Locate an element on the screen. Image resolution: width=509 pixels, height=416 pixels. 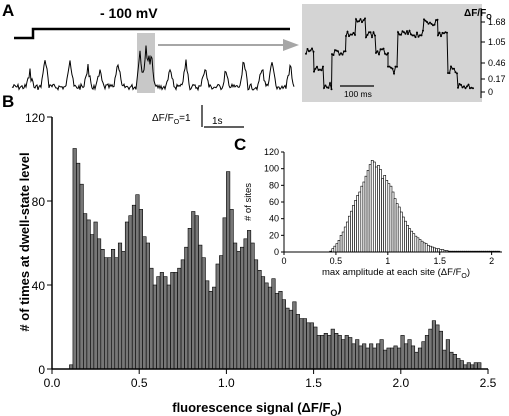
voltage-step-line is located at coordinates (152, 33).